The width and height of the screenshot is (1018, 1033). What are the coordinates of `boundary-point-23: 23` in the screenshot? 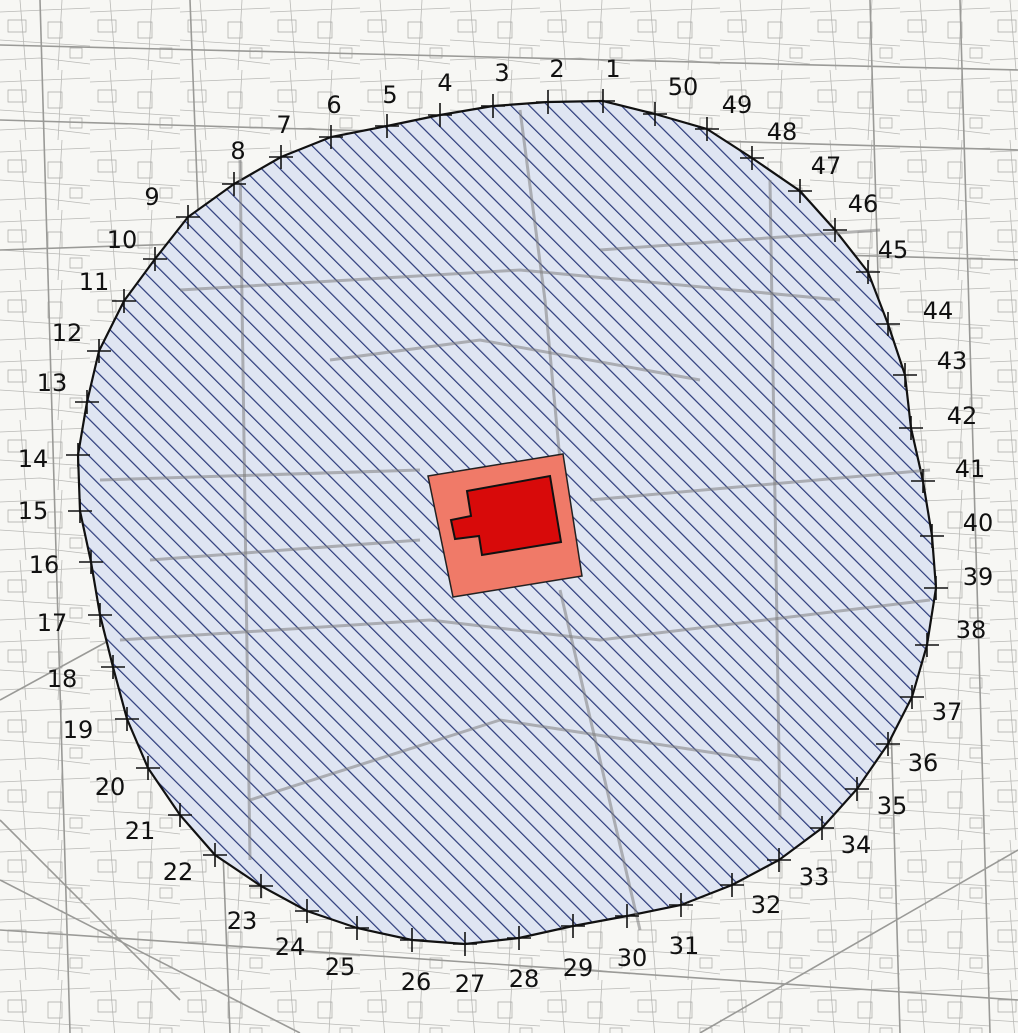 It's located at (250, 904).